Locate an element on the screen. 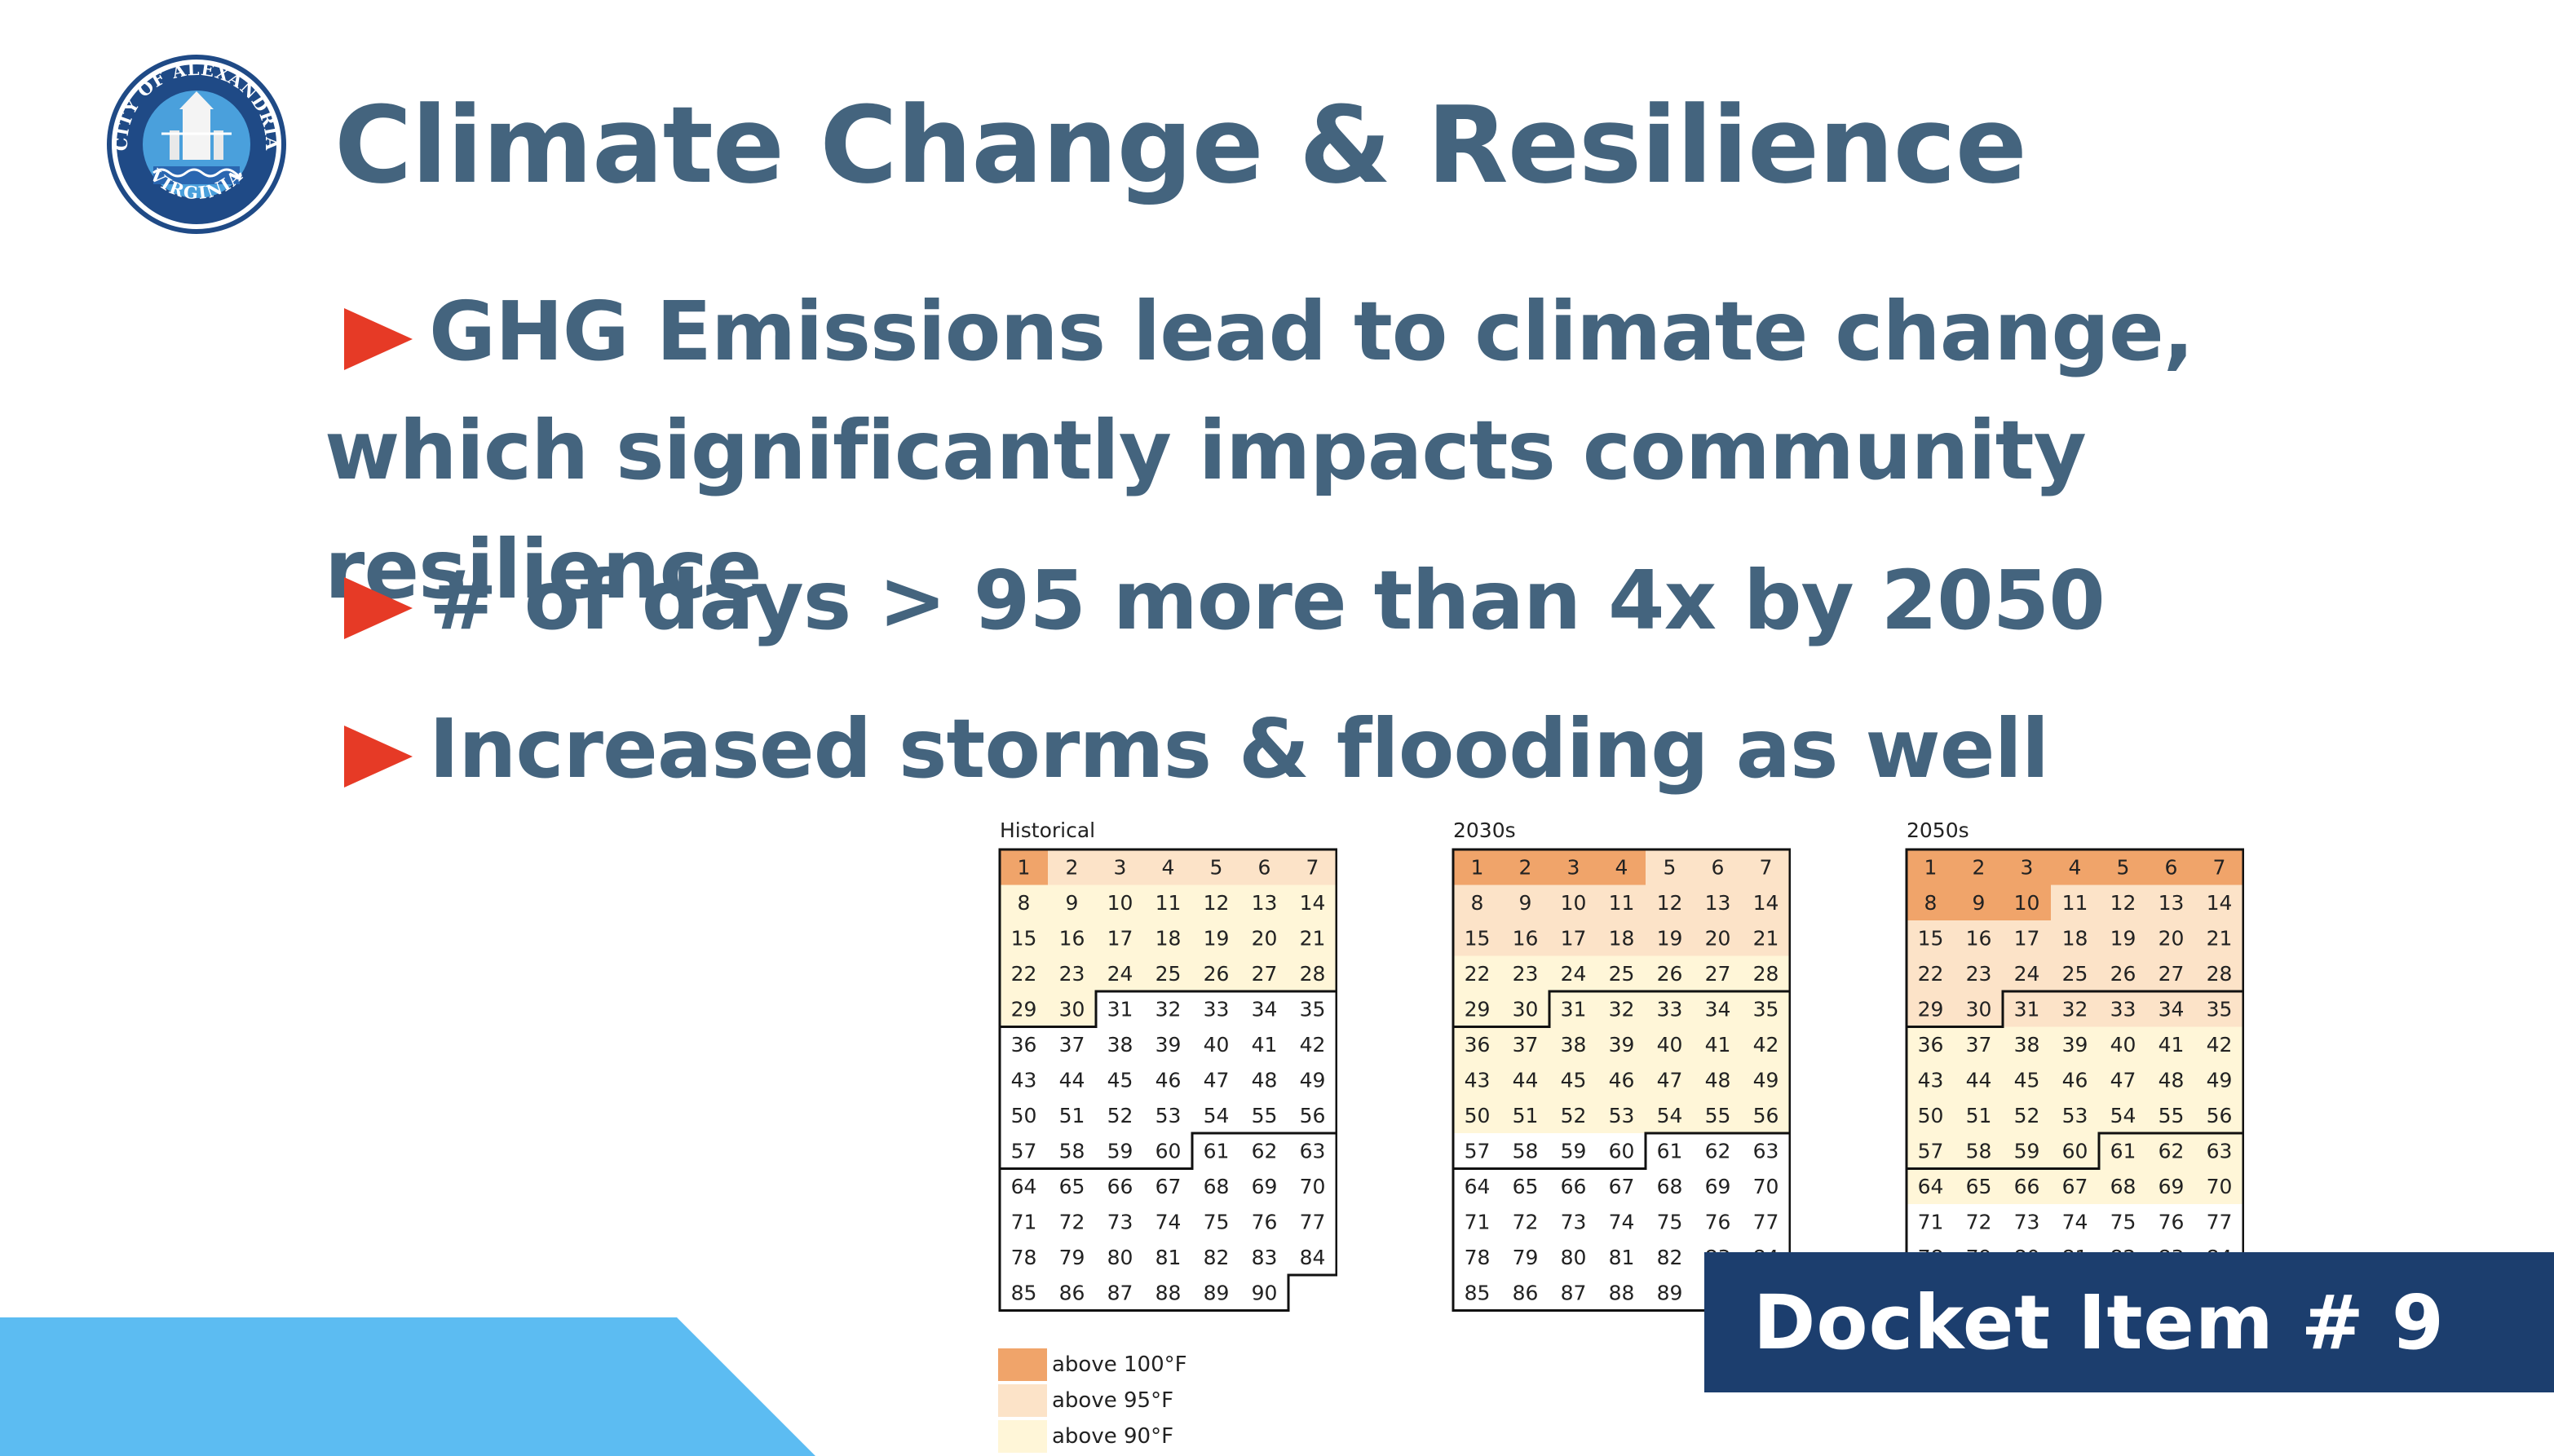  calendar-day-number: 15 is located at coordinates (1478, 938).